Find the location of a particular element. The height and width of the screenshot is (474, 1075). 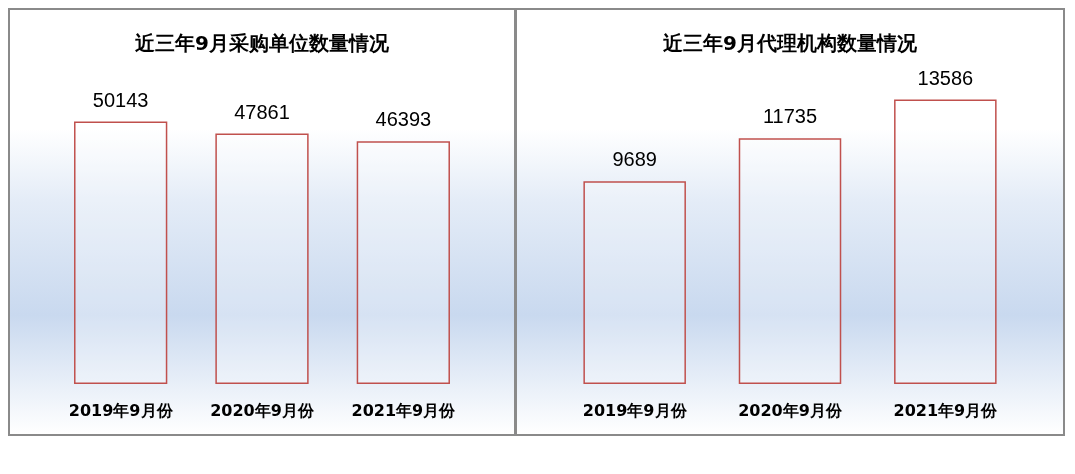

data-label: 46393 is located at coordinates (403, 119).